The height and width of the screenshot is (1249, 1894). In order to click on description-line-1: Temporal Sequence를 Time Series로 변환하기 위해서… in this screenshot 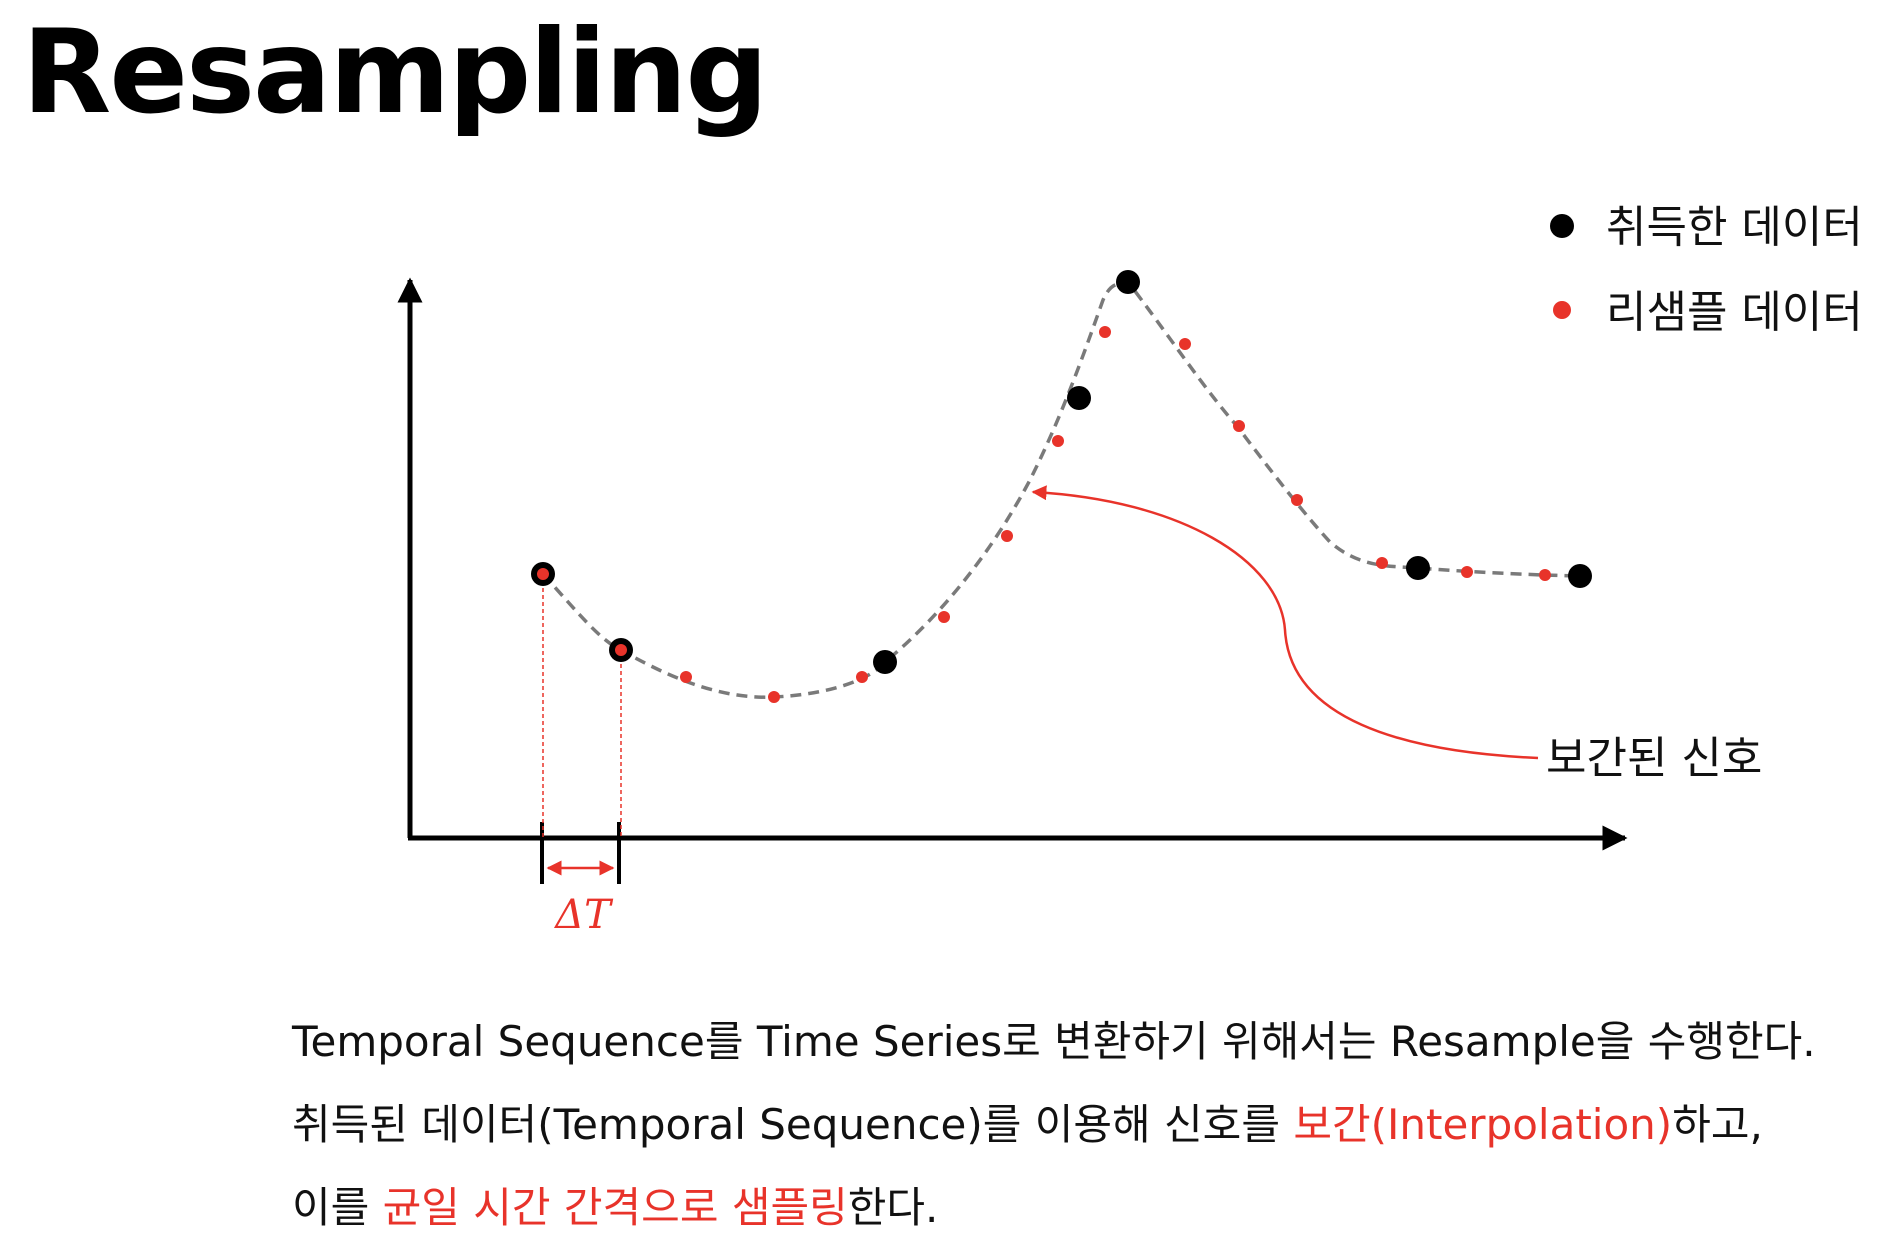, I will do `click(1087, 1041)`.